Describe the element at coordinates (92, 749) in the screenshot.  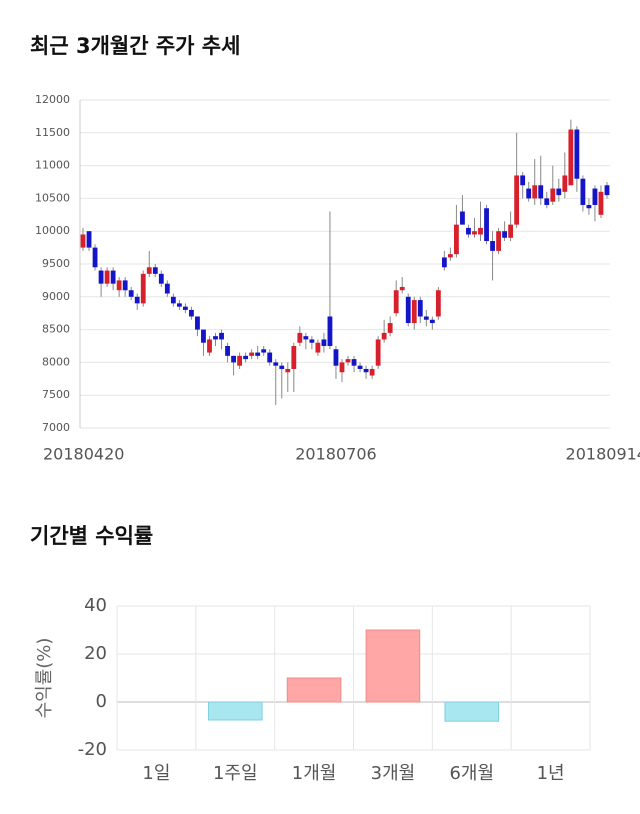
I see `y-tick-label: -20` at that location.